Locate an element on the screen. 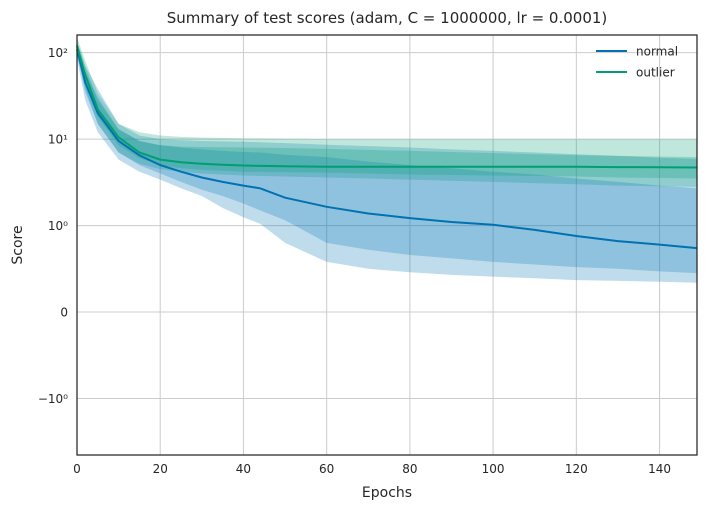 This screenshot has height=510, width=707. y-tick-label: −10⁰ is located at coordinates (53, 399).